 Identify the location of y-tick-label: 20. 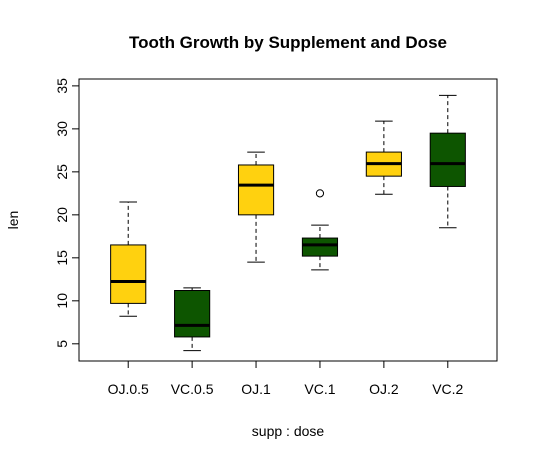
(62, 215).